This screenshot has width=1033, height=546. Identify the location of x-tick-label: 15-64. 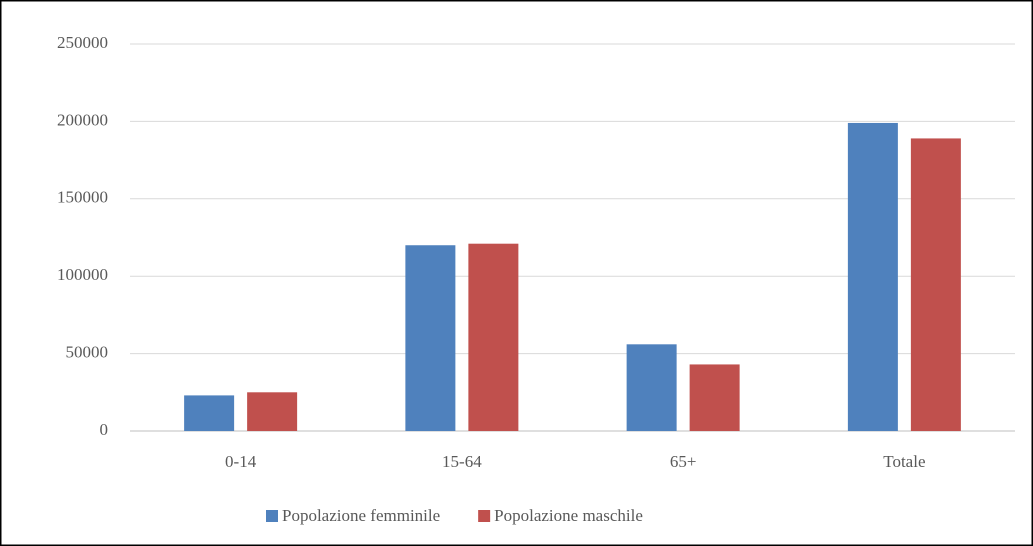
(462, 461).